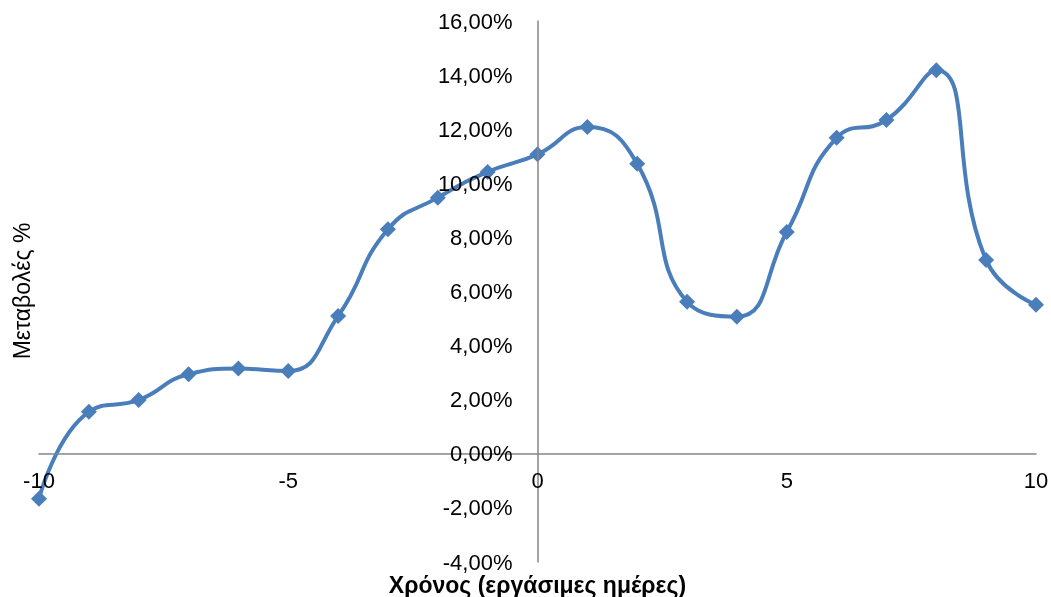  I want to click on x-tick-label: -5, so click(288, 481).